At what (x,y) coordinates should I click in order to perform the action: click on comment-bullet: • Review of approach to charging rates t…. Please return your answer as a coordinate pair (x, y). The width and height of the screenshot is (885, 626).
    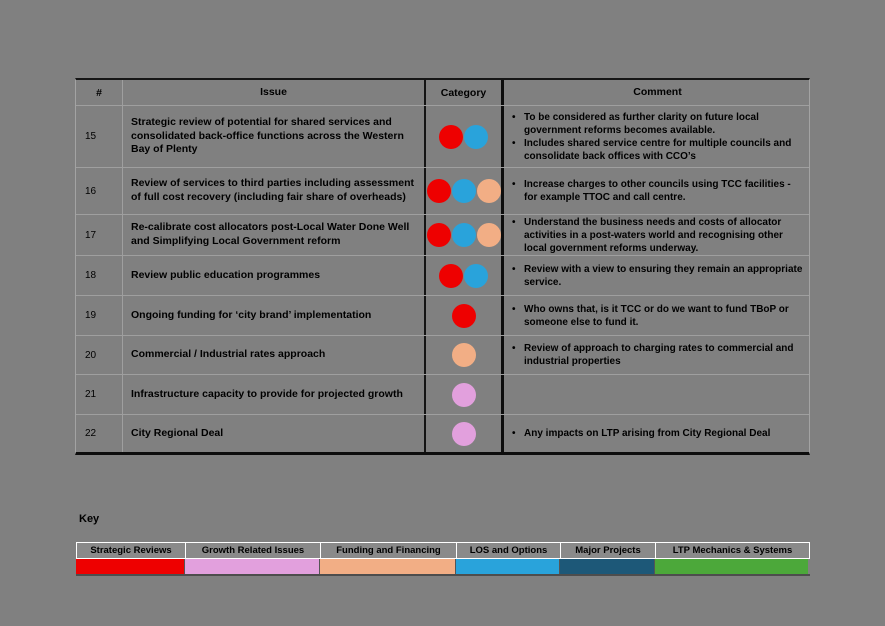
    Looking at the image, I should click on (653, 355).